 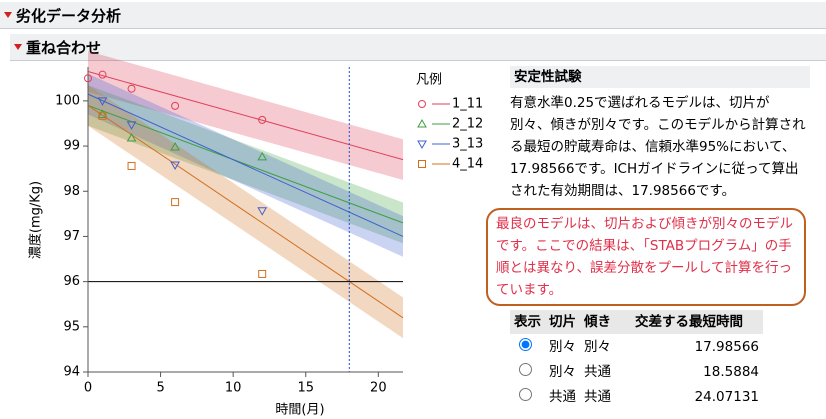 What do you see at coordinates (36, 220) in the screenshot?
I see `y-axis-title: 濃度(mg/Kg)` at bounding box center [36, 220].